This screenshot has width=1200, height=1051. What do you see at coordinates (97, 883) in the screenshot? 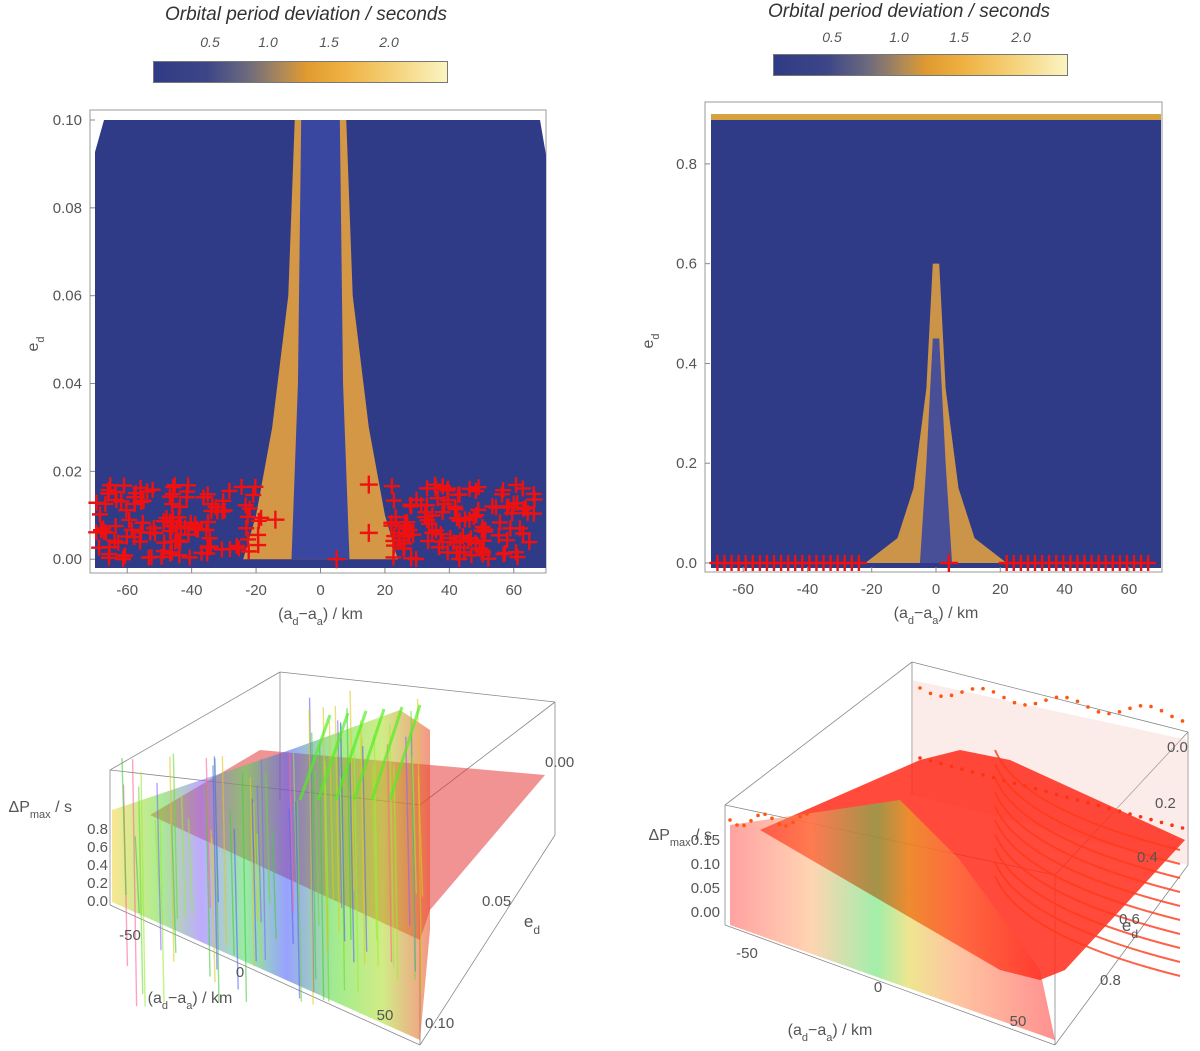
I see `z-tick-label: 0.2` at bounding box center [97, 883].